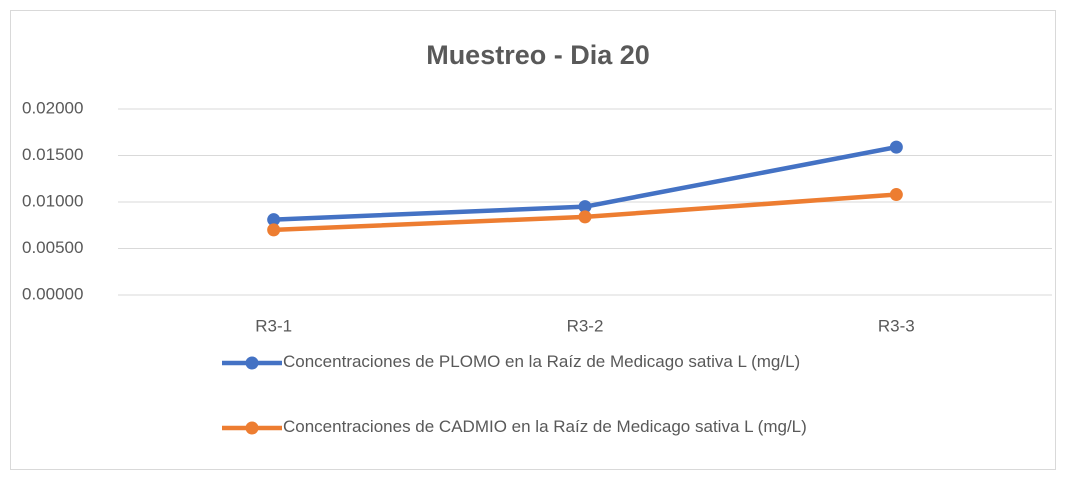 The width and height of the screenshot is (1066, 480). What do you see at coordinates (538, 55) in the screenshot?
I see `chart-title: Muestreo - Dia 20` at bounding box center [538, 55].